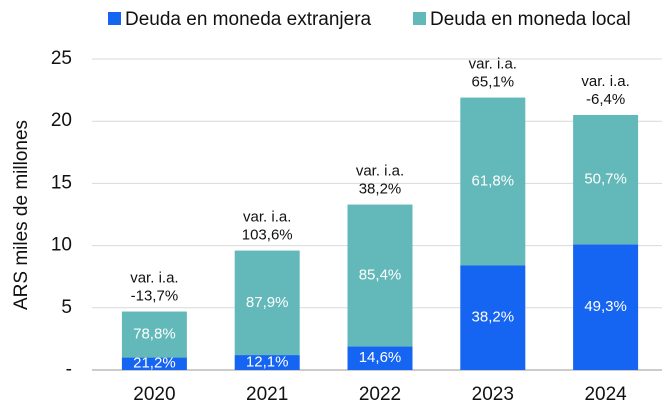  I want to click on share-label: 78,8%, so click(154, 334).